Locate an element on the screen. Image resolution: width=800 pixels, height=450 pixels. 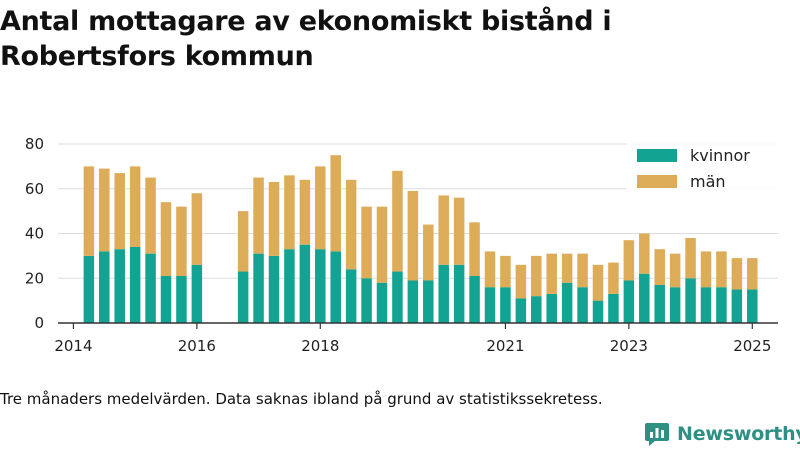
x-axis: 2014 2016 2018 2021 2023 2025 is located at coordinates (416, 338).